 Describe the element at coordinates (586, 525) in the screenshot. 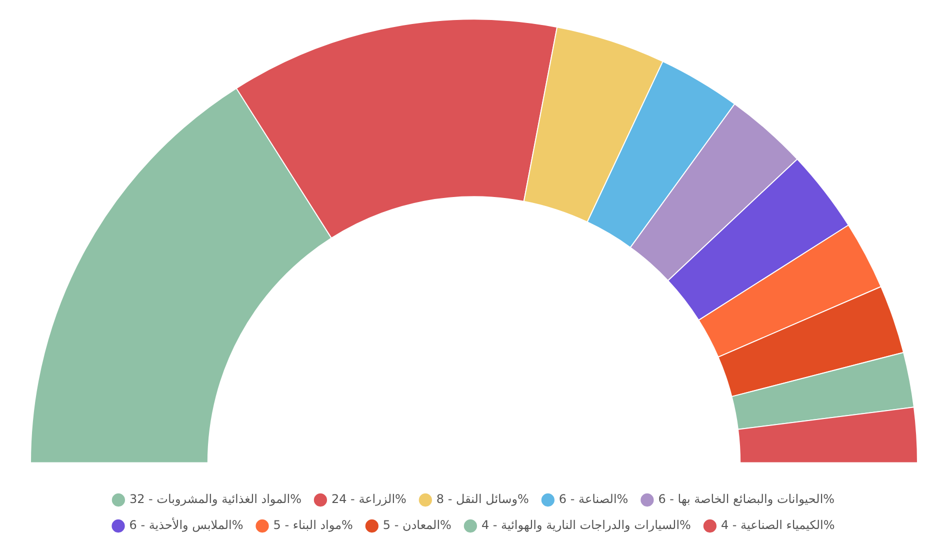

I see `legend-label: السيارات والدراجات النارية والهوائية - 4%` at that location.